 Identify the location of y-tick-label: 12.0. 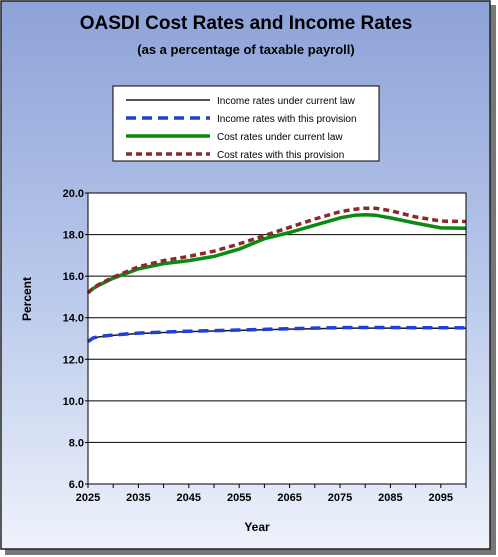
(73, 360).